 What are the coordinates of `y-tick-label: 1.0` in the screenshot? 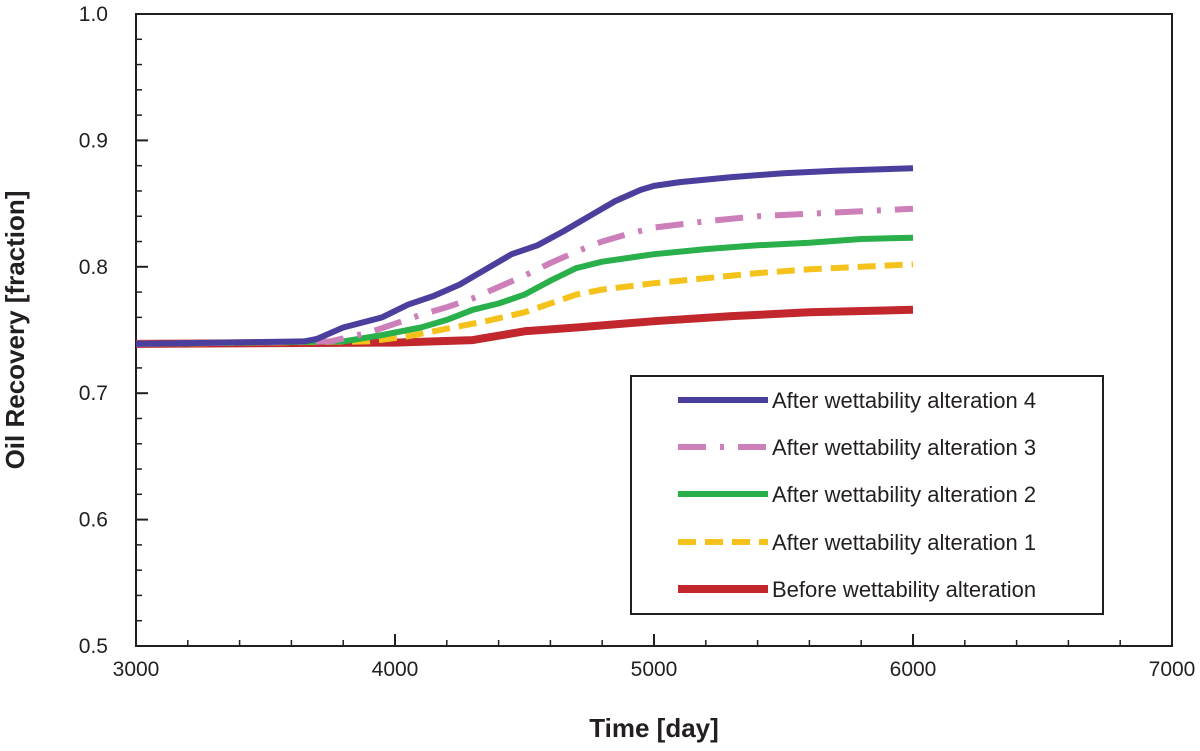 It's located at (93, 14).